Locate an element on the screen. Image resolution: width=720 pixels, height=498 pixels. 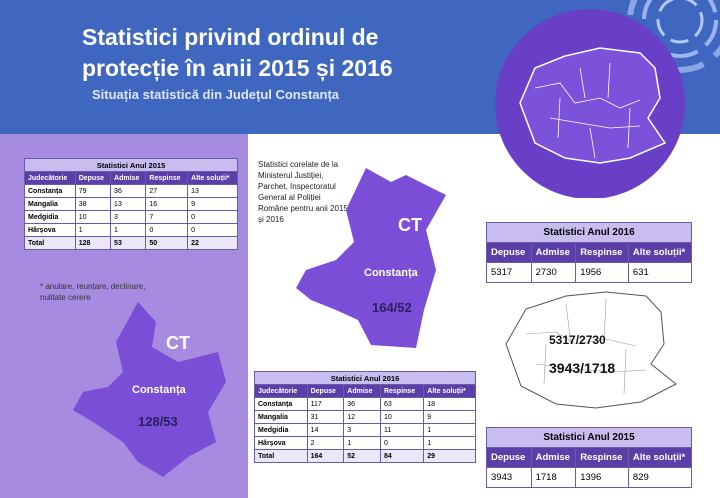
cell: 22 is located at coordinates (212, 243).